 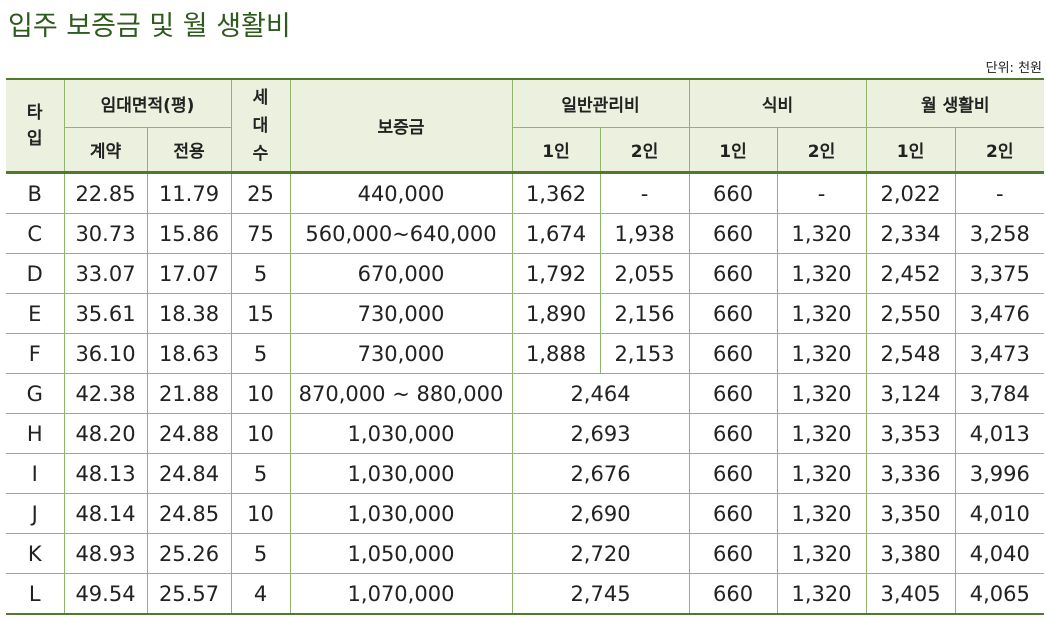 What do you see at coordinates (189, 433) in the screenshot?
I see `cell-exclusive: 24.88` at bounding box center [189, 433].